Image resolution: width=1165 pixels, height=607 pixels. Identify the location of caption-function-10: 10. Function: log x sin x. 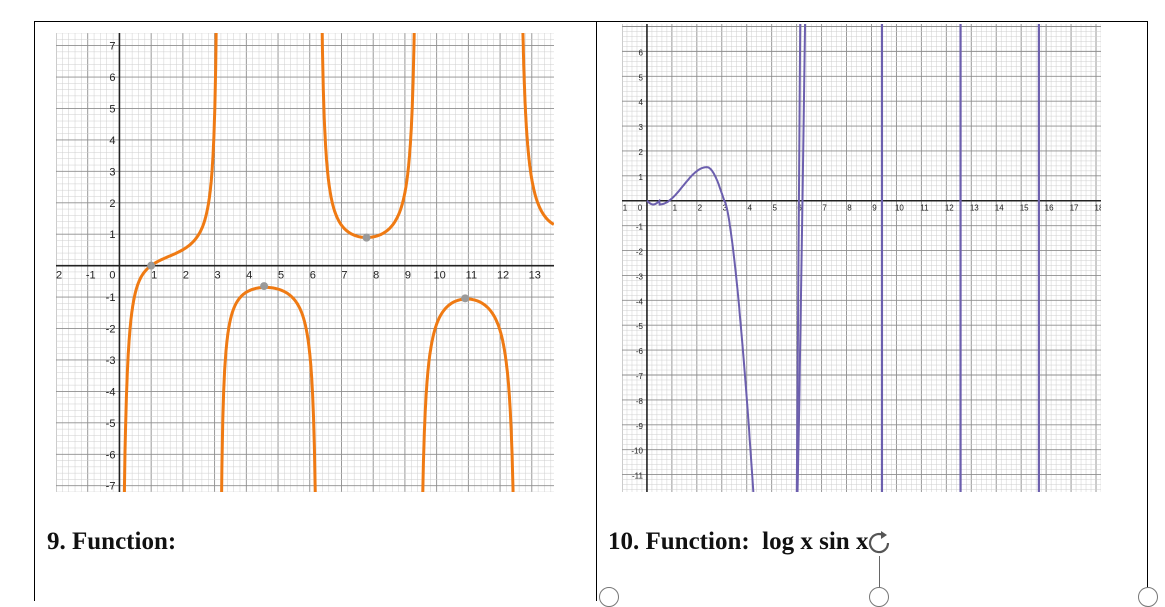
(738, 541).